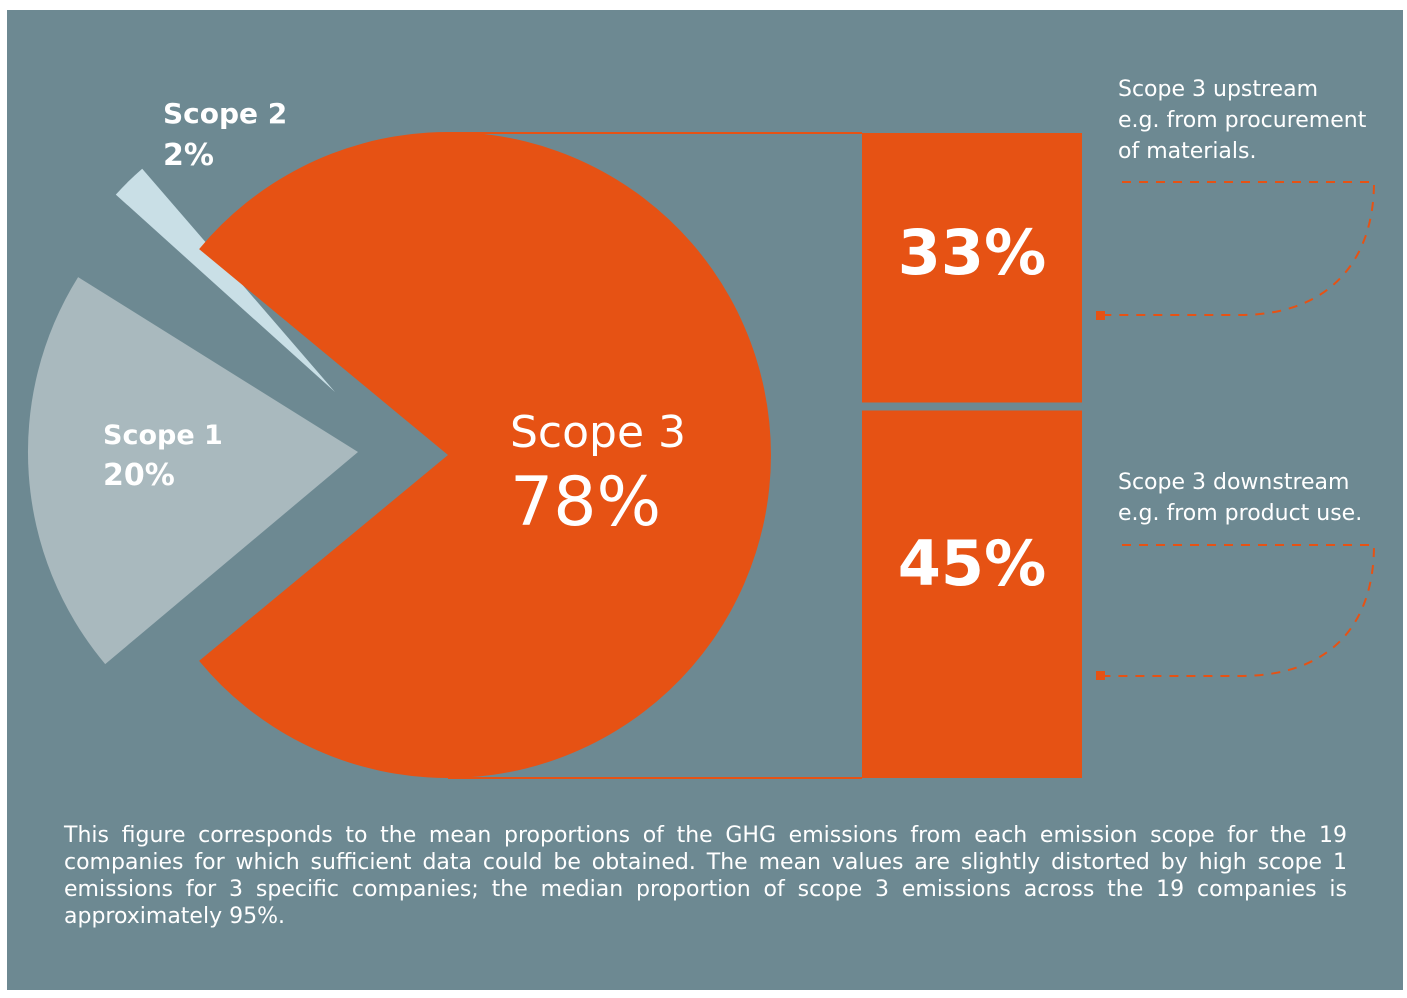  What do you see at coordinates (972, 563) in the screenshot?
I see `segment-value-downstream: 45%` at bounding box center [972, 563].